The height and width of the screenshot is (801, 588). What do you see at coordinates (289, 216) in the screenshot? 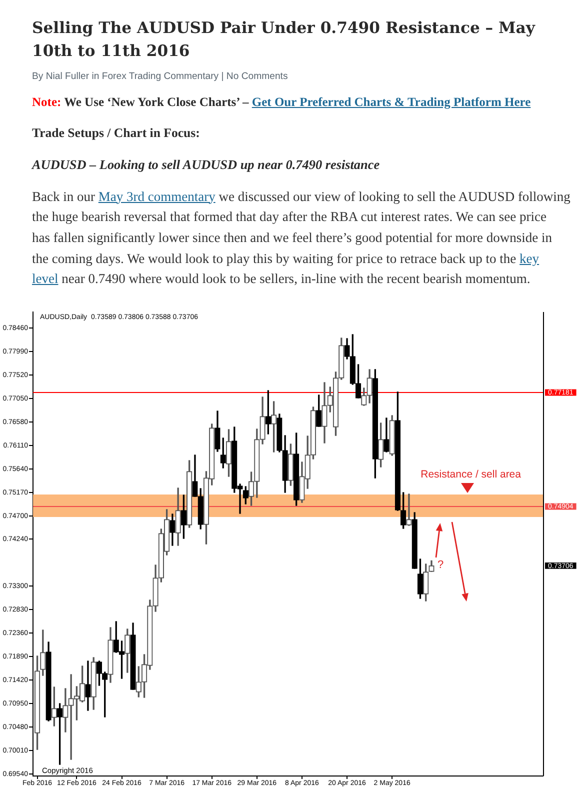
I see `text: the huge bearish reversal that formed that day after the RBA cut interest rates. We can see price` at bounding box center [289, 216].